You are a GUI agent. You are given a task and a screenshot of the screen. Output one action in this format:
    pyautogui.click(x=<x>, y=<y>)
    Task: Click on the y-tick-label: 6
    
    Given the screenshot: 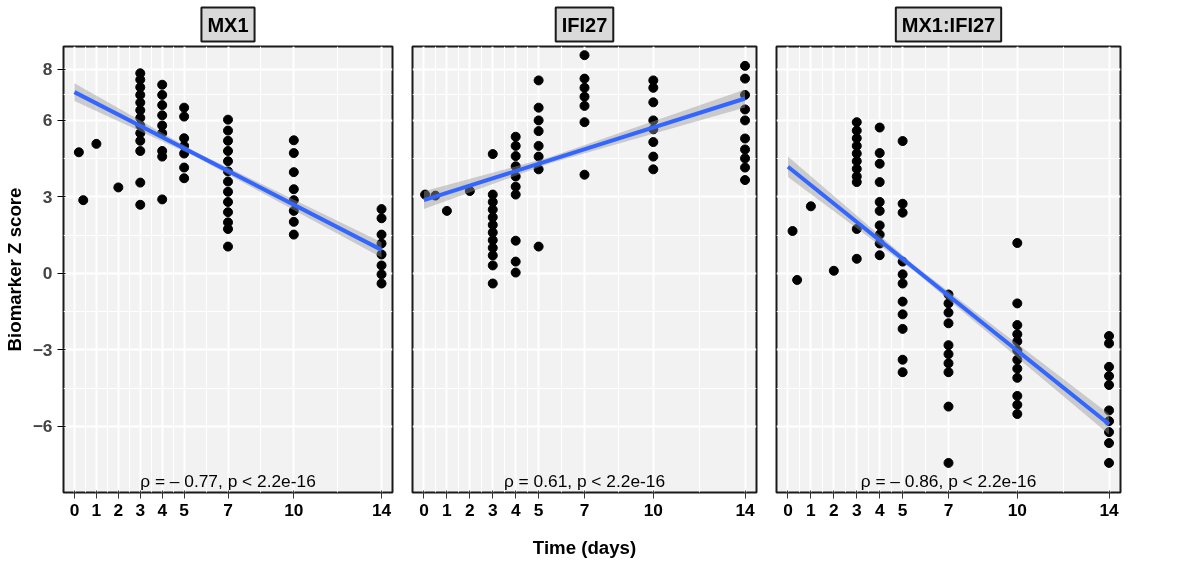 What is the action you would take?
    pyautogui.click(x=47, y=120)
    